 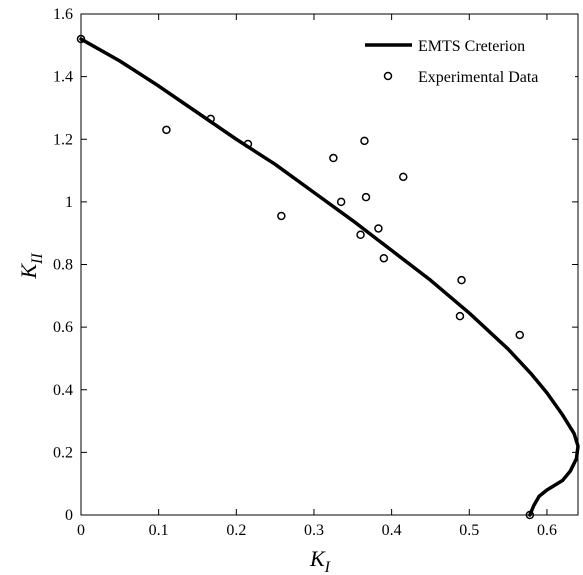 I want to click on x-tick-label-2: 0.2, so click(x=236, y=530).